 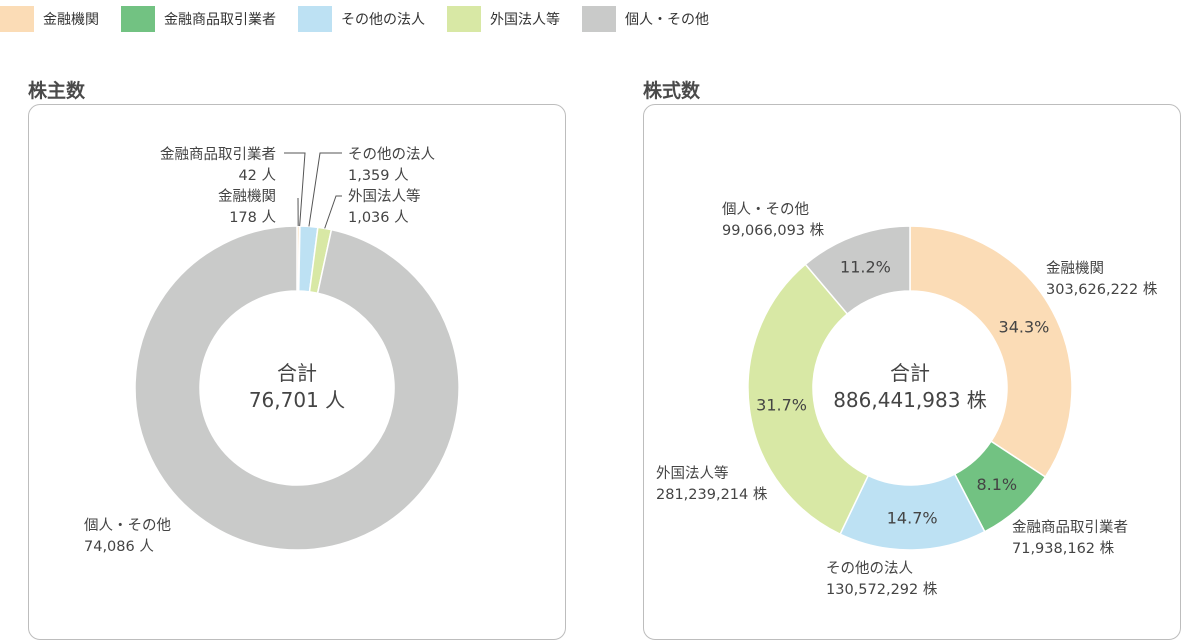 What do you see at coordinates (71, 20) in the screenshot?
I see `legend-label: 金融機関` at bounding box center [71, 20].